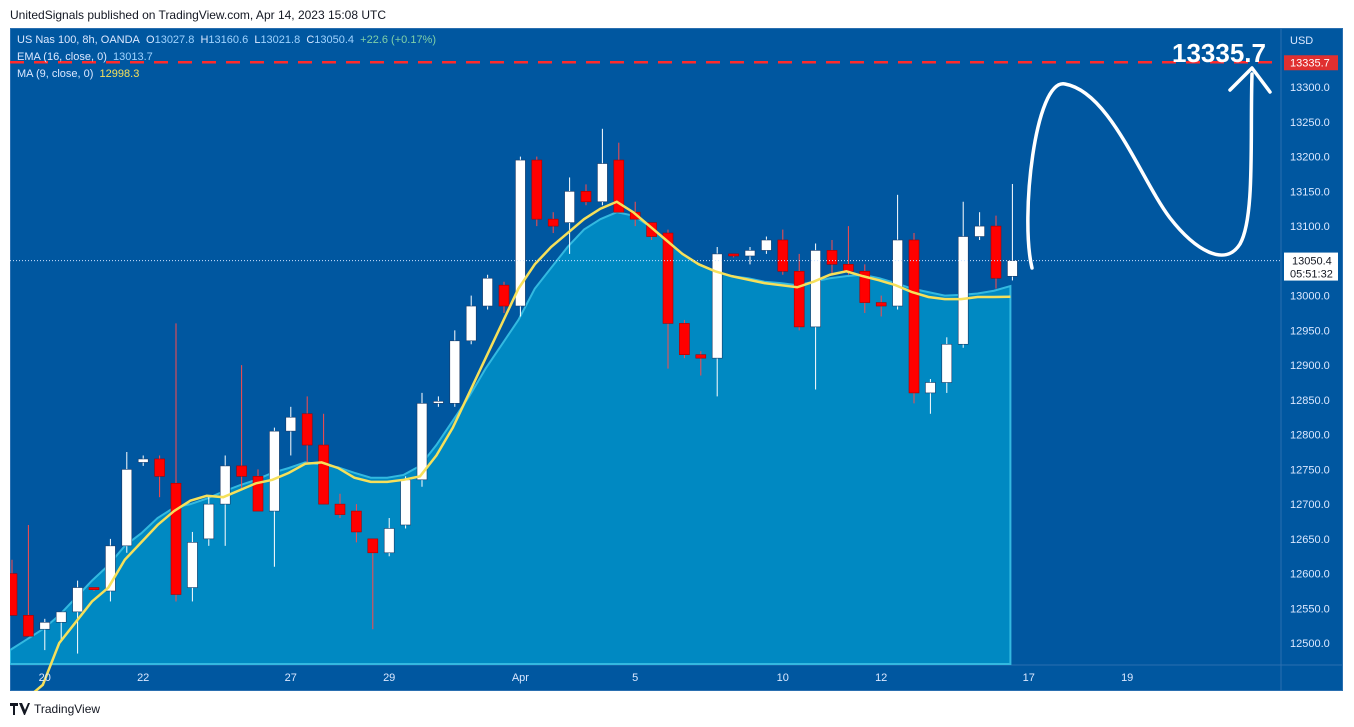  What do you see at coordinates (1310, 297) in the screenshot?
I see `price-tick-label: 13000.0` at bounding box center [1310, 297].